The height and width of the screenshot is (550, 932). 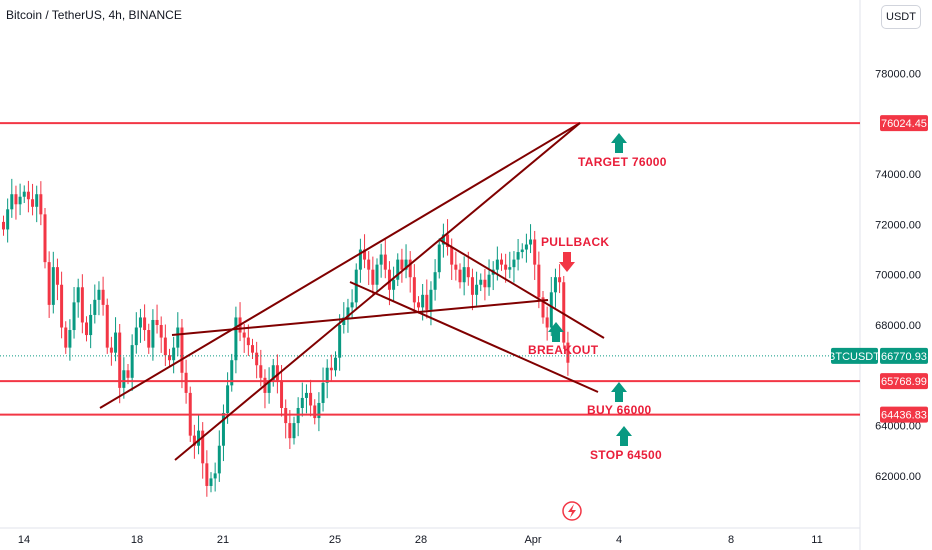 I want to click on trendline-channel-lower, so click(x=474, y=337).